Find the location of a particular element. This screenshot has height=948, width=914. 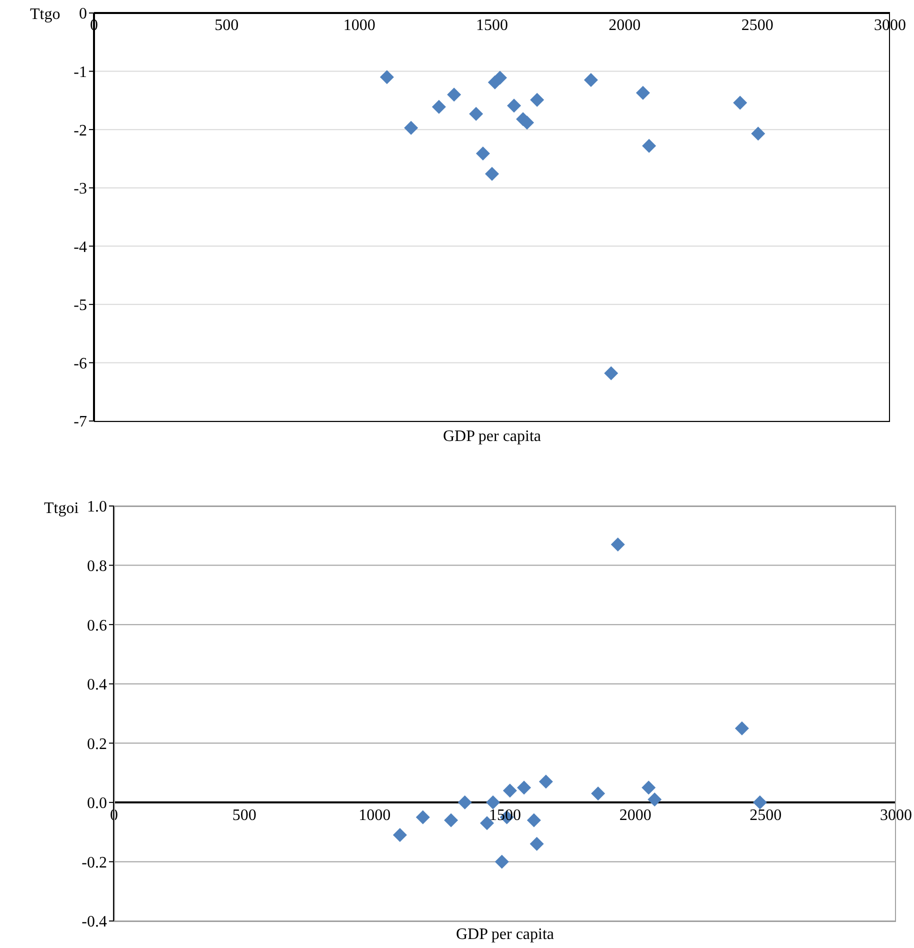

y-tick-label: 0.8 is located at coordinates (97, 566).